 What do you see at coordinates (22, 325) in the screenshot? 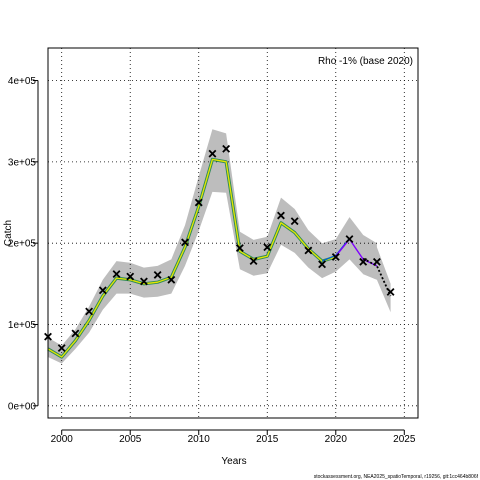
I see `y-tick-label: 1e+05` at bounding box center [22, 325].